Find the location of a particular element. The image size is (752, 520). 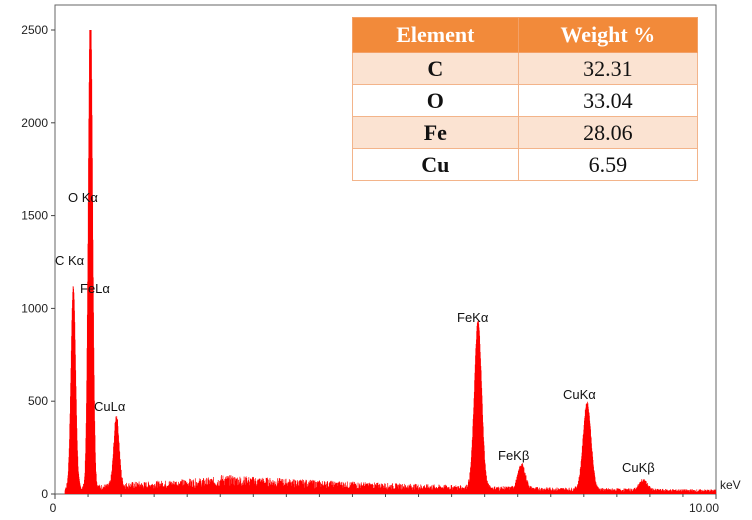

table-row: O 33.04 is located at coordinates (525, 100).